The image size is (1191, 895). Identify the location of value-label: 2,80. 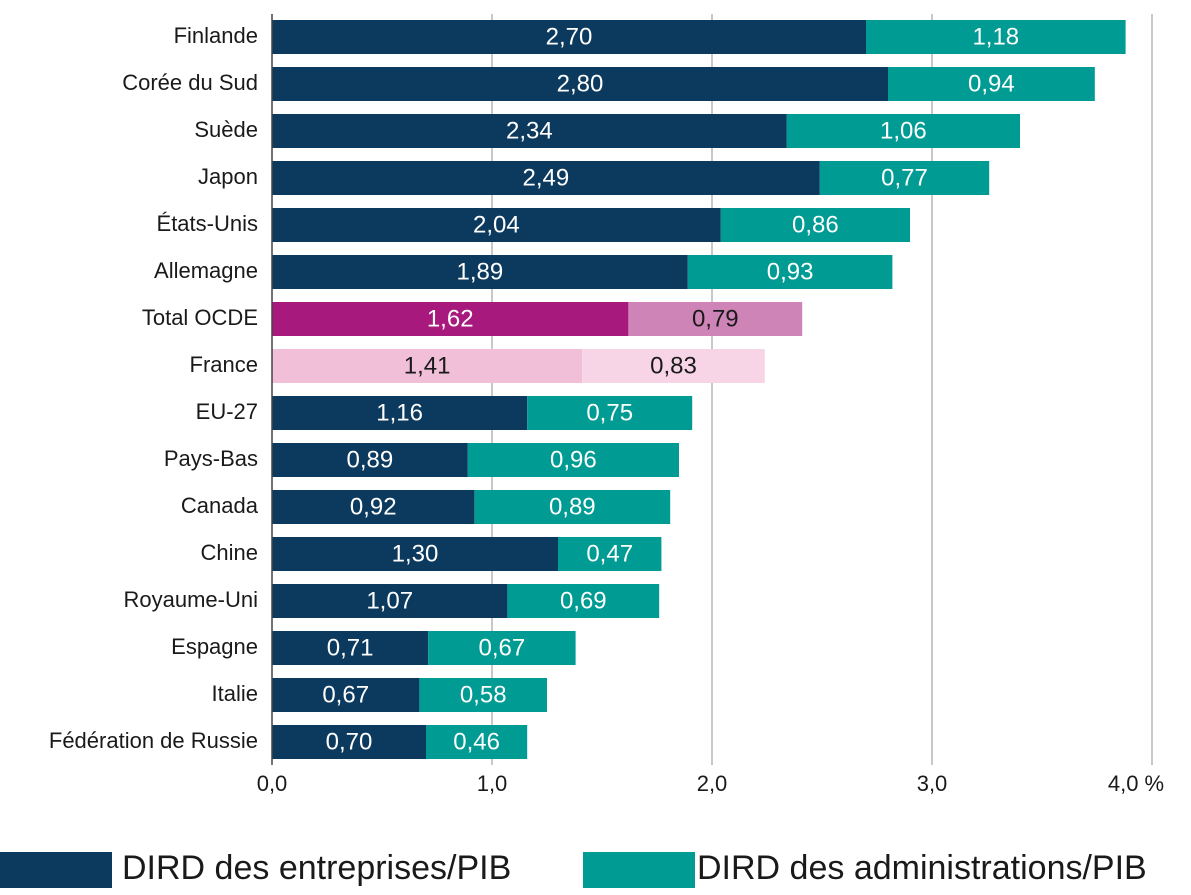
(580, 83).